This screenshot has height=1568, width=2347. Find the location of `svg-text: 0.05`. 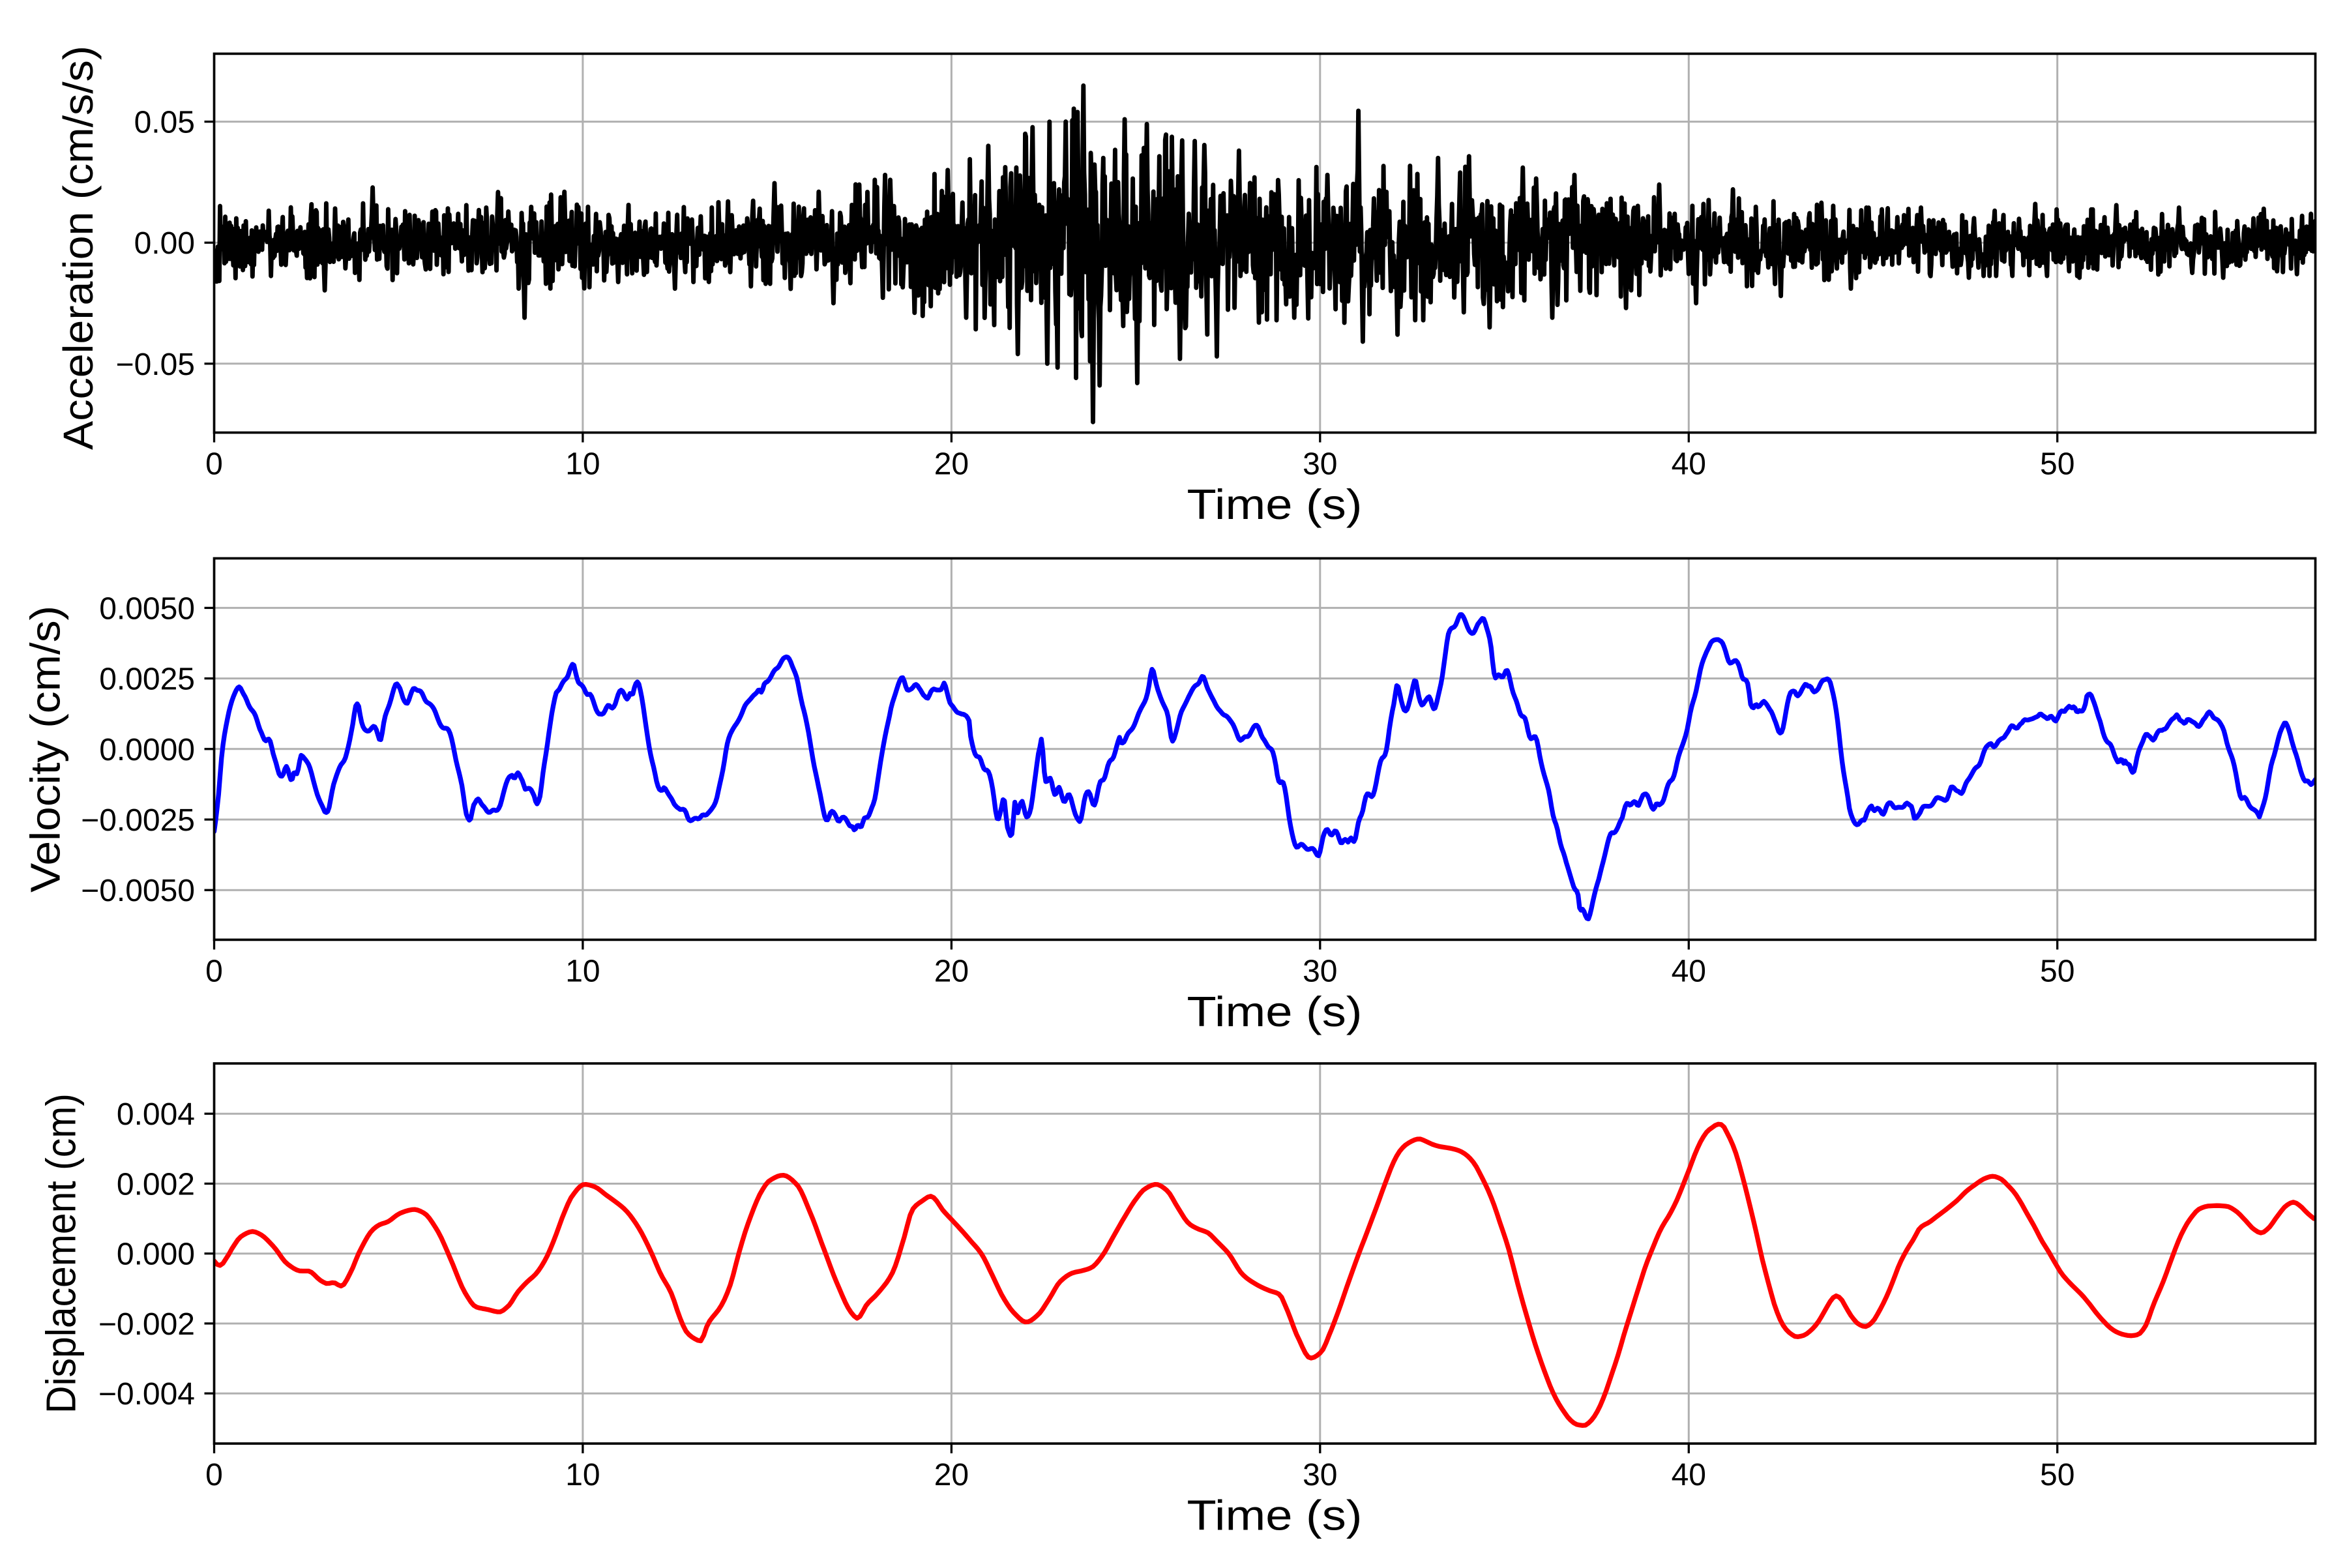

svg-text: 0.05 is located at coordinates (164, 123).